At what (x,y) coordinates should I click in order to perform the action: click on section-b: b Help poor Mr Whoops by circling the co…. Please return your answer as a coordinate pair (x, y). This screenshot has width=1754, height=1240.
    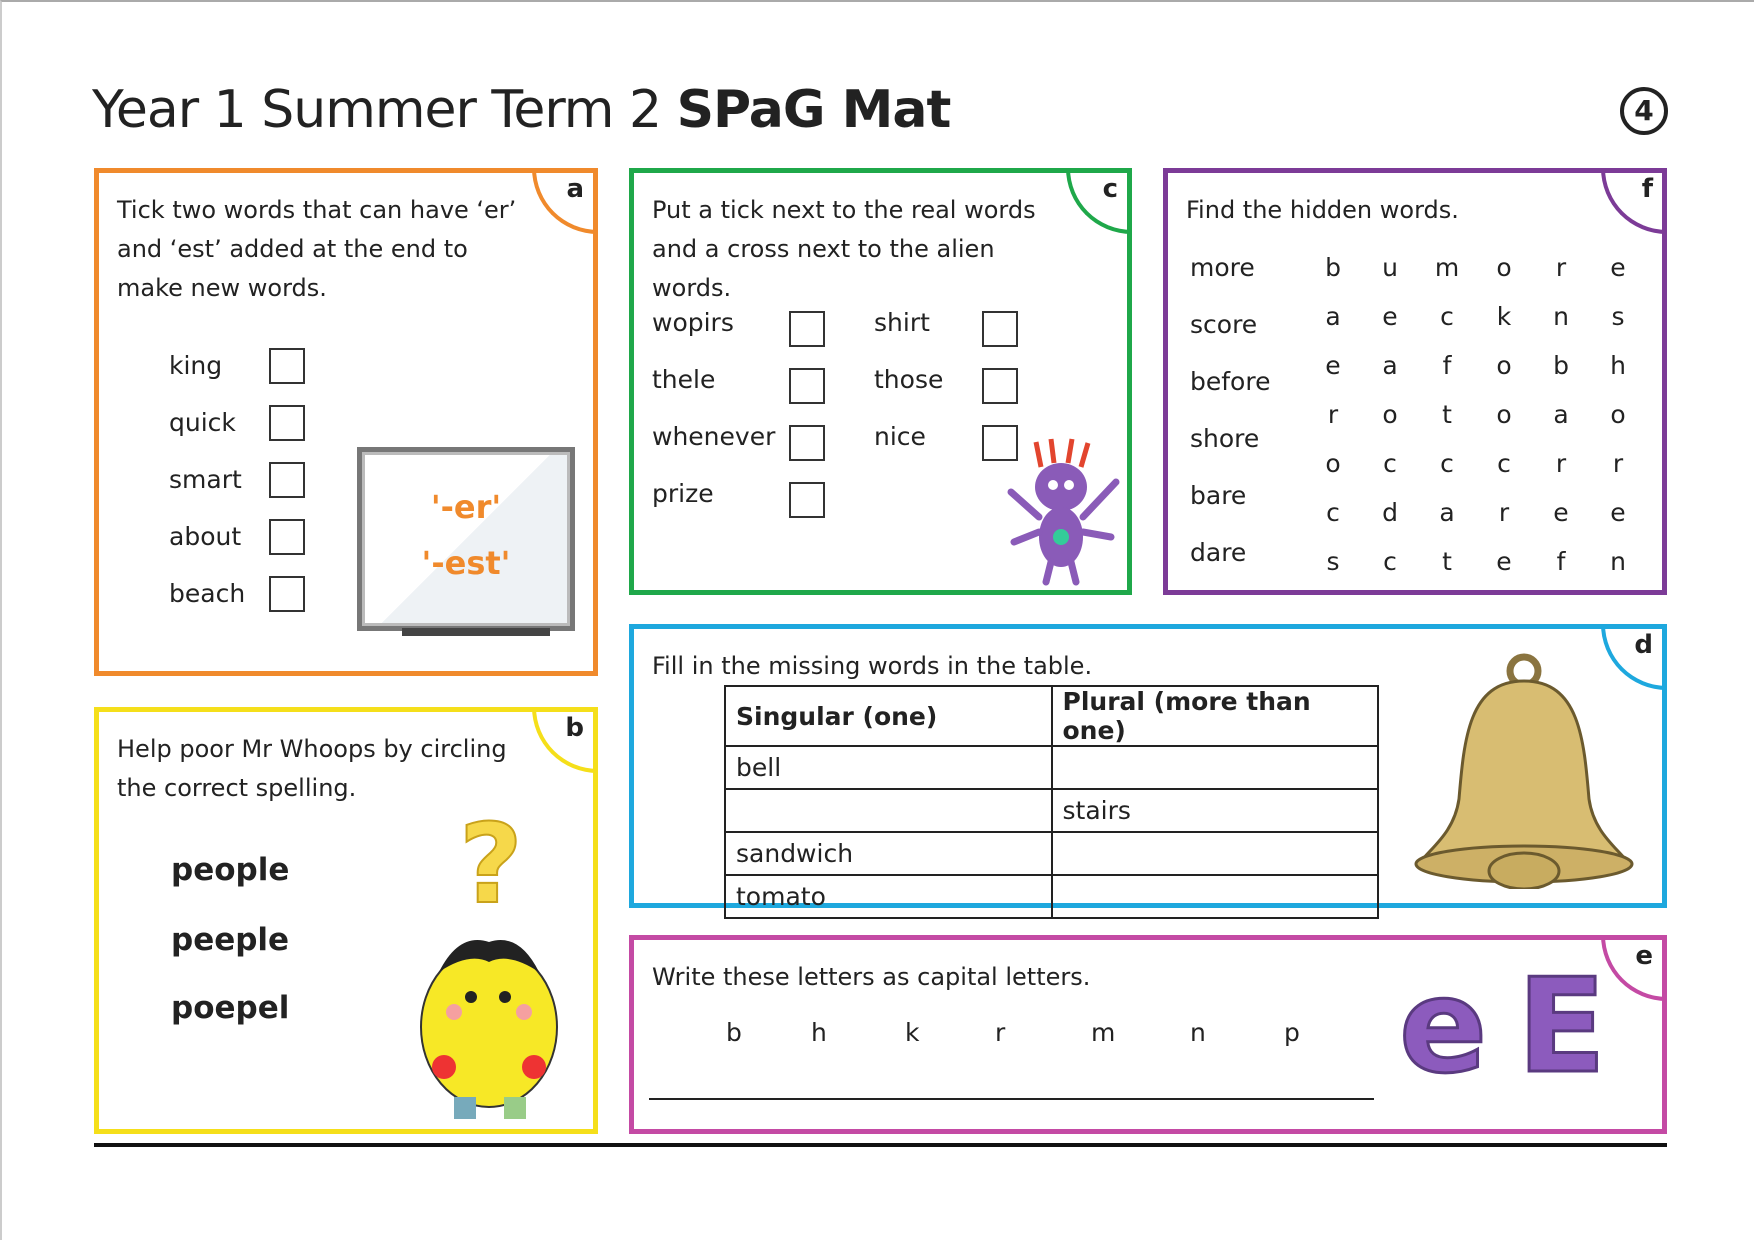
    Looking at the image, I should click on (346, 920).